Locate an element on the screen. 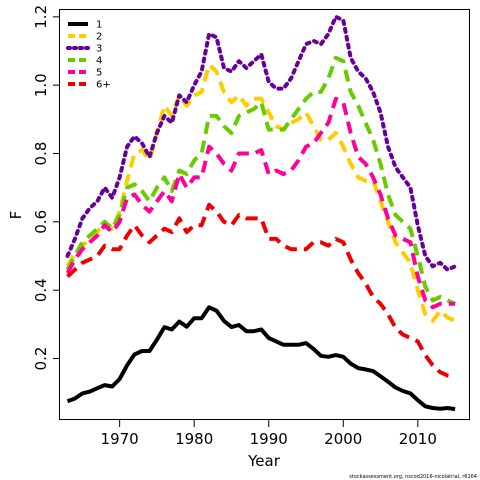  legend-label-2: 2 is located at coordinates (99, 37).